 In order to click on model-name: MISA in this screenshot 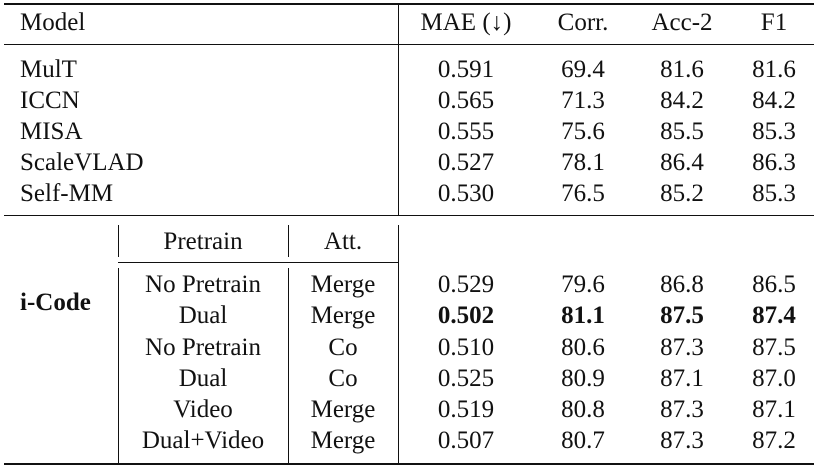, I will do `click(51, 131)`.